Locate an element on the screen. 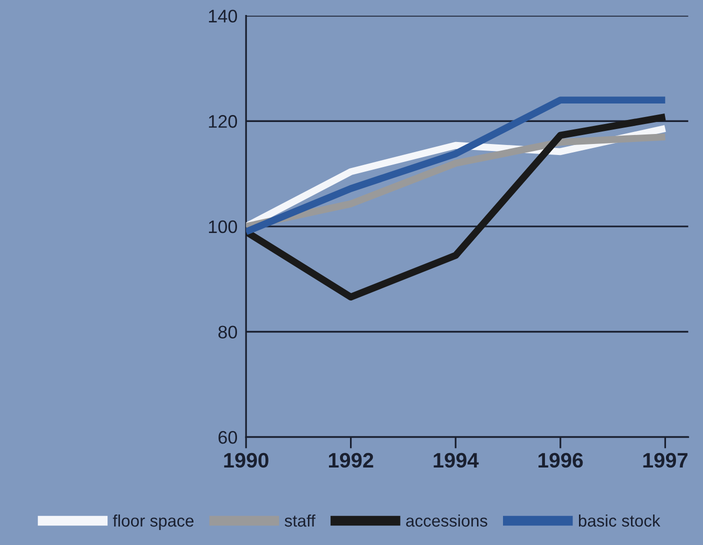 The height and width of the screenshot is (545, 703). y-tick-label: 60 is located at coordinates (228, 437).